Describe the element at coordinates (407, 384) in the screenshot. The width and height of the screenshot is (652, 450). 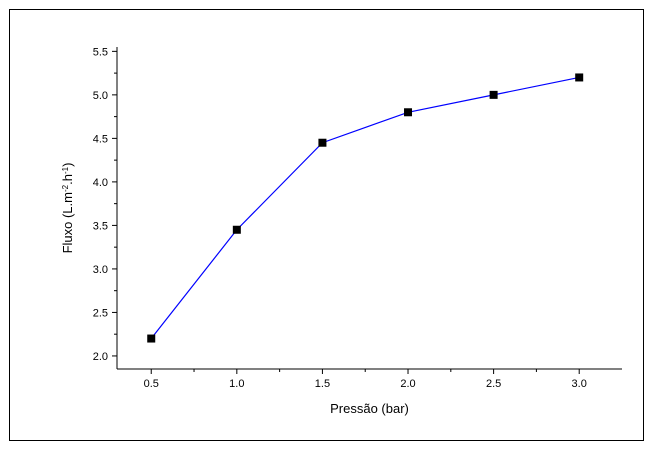
I see `x-tick-label: 2.0` at that location.